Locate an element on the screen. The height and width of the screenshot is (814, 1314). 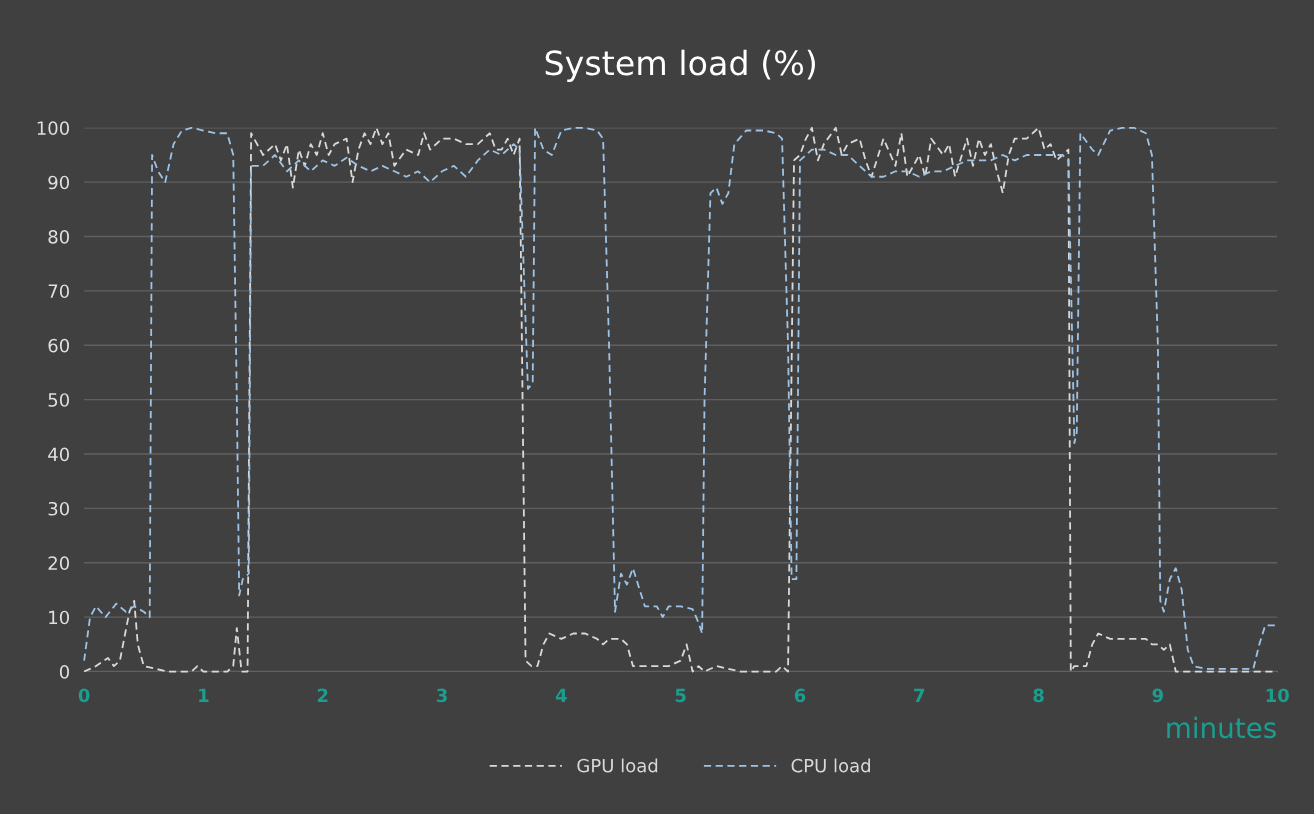
x-tick-label: 8 is located at coordinates (1038, 695).